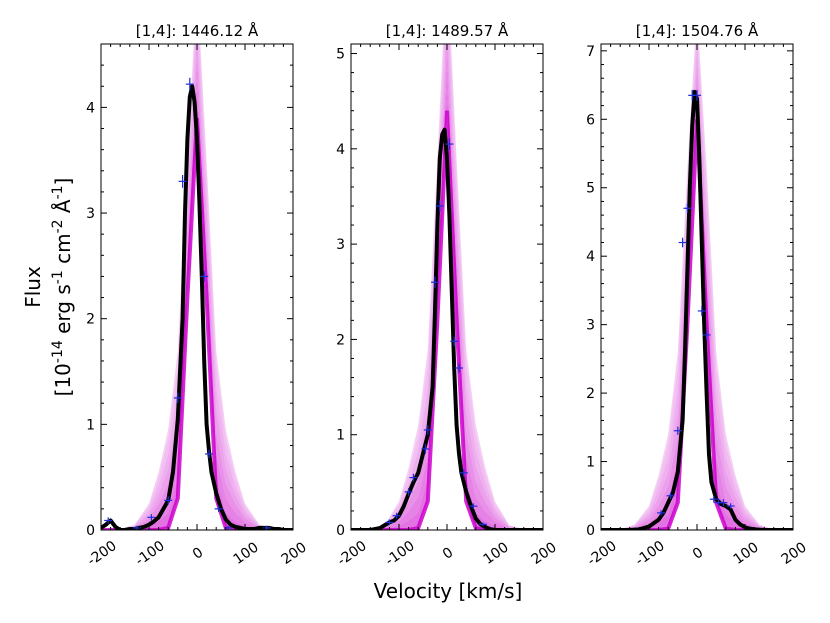  What do you see at coordinates (447, 30) in the screenshot?
I see `panel-2-title: [1,4]: 1489.57 Å` at bounding box center [447, 30].